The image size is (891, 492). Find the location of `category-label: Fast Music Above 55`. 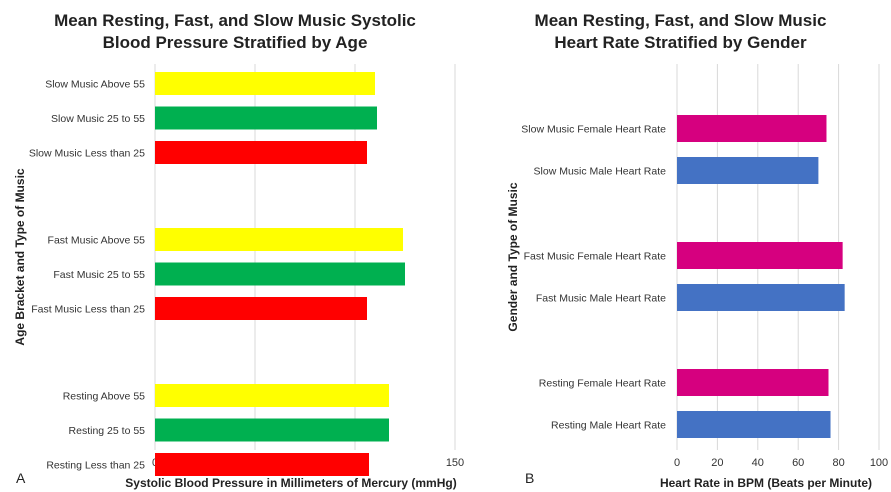

category-label: Fast Music Above 55 is located at coordinates (97, 241).